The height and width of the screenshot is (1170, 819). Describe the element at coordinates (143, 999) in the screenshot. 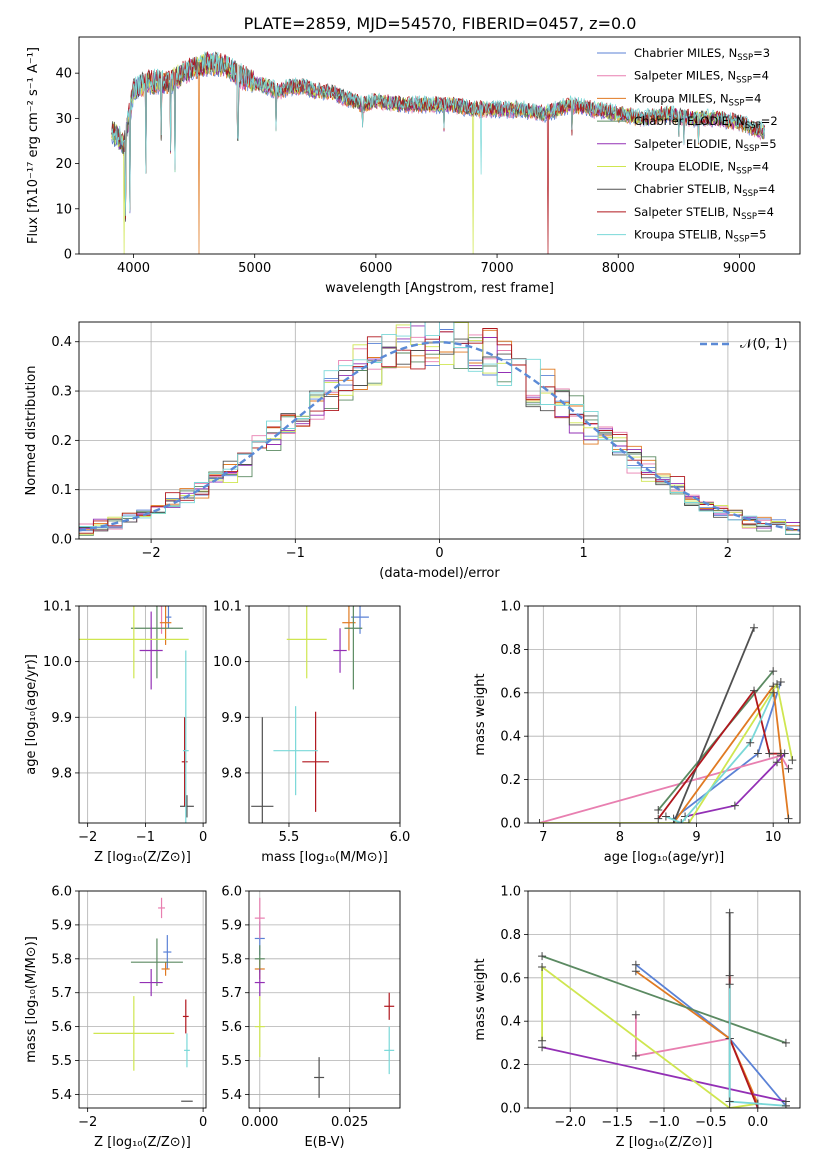

I see `mass_vs_z-points` at that location.